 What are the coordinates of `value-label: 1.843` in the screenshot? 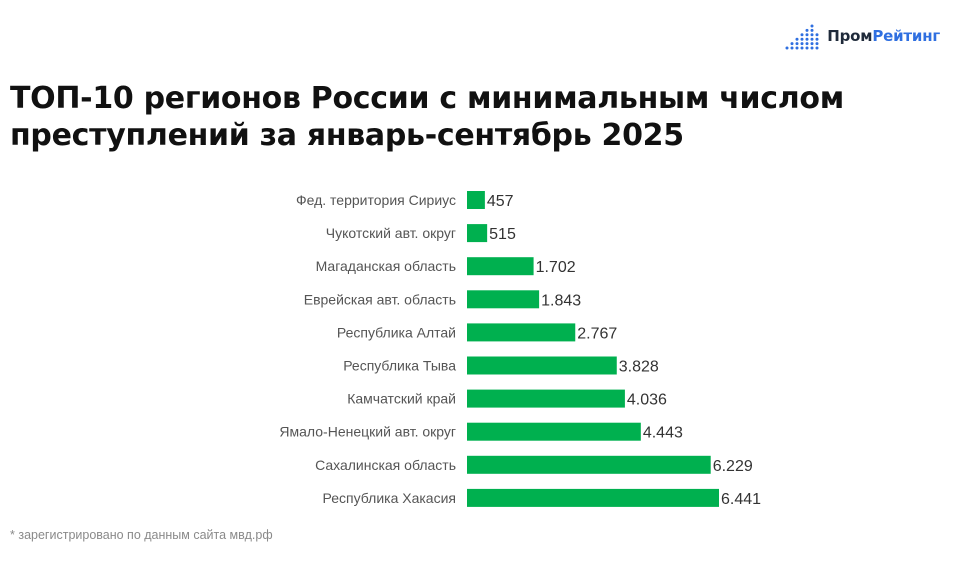 It's located at (561, 300).